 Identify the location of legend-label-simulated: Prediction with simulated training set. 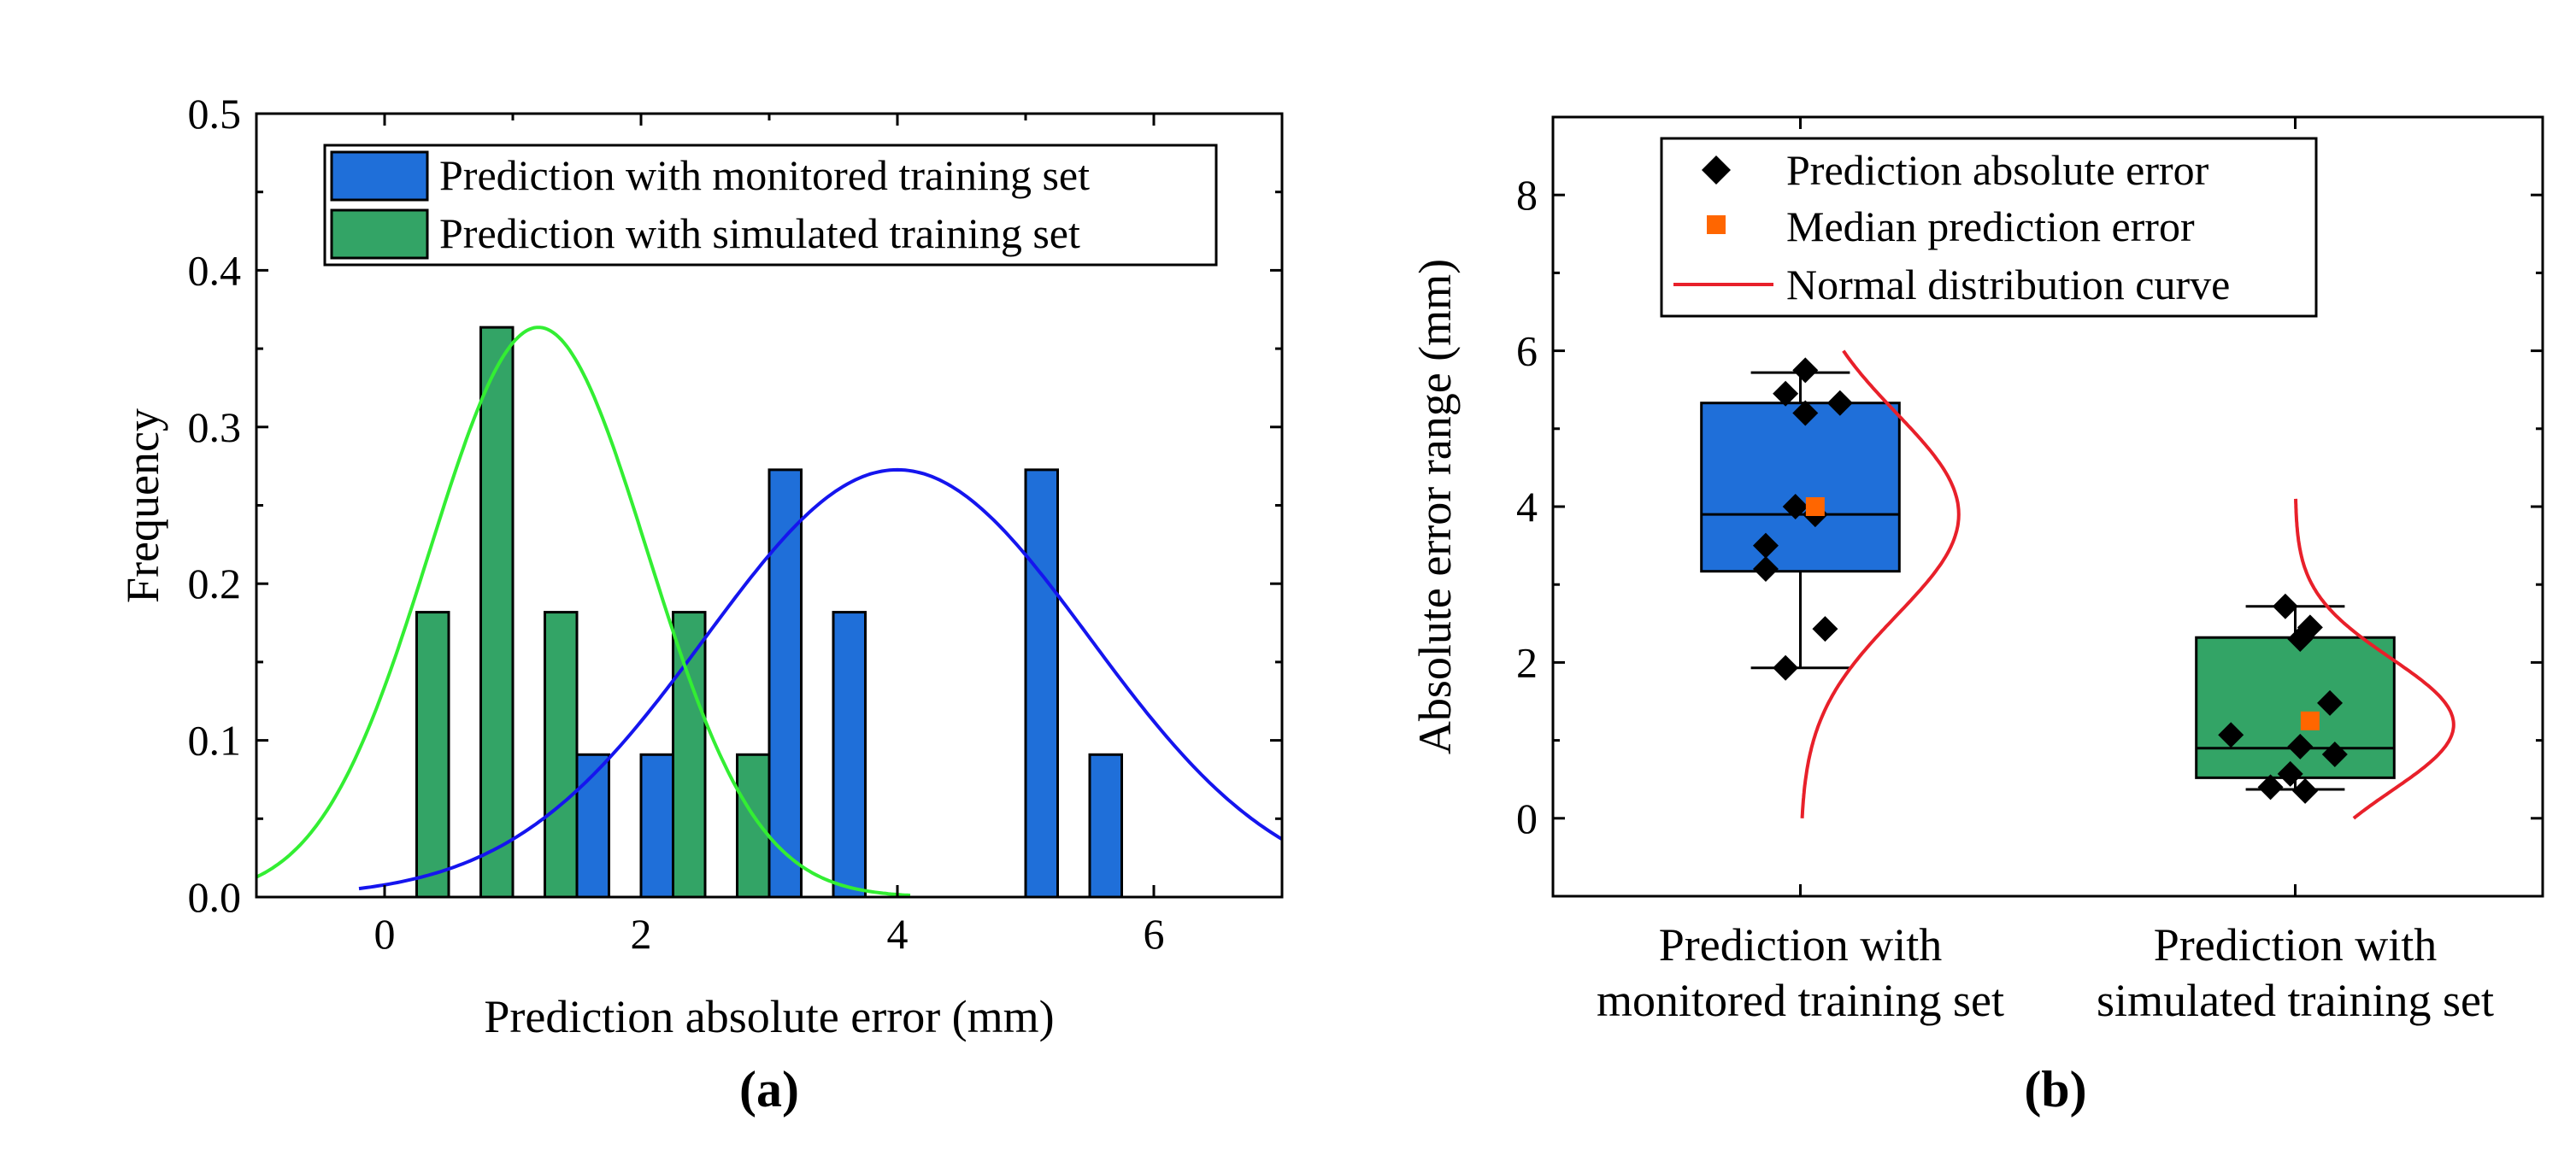
(759, 233).